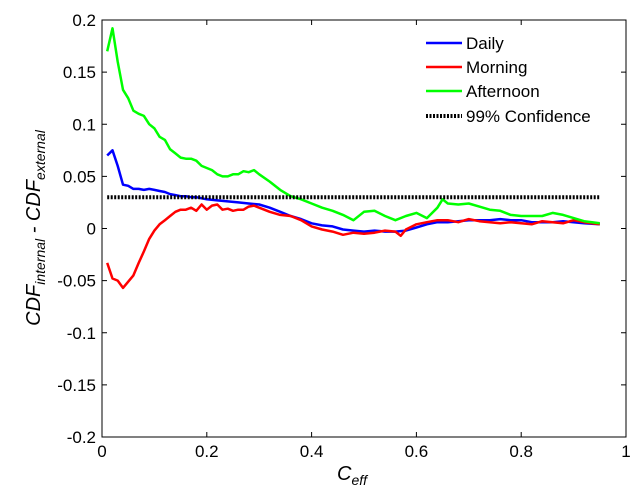 The height and width of the screenshot is (493, 632). Describe the element at coordinates (81, 437) in the screenshot. I see `y-tick-label: -0.2` at that location.